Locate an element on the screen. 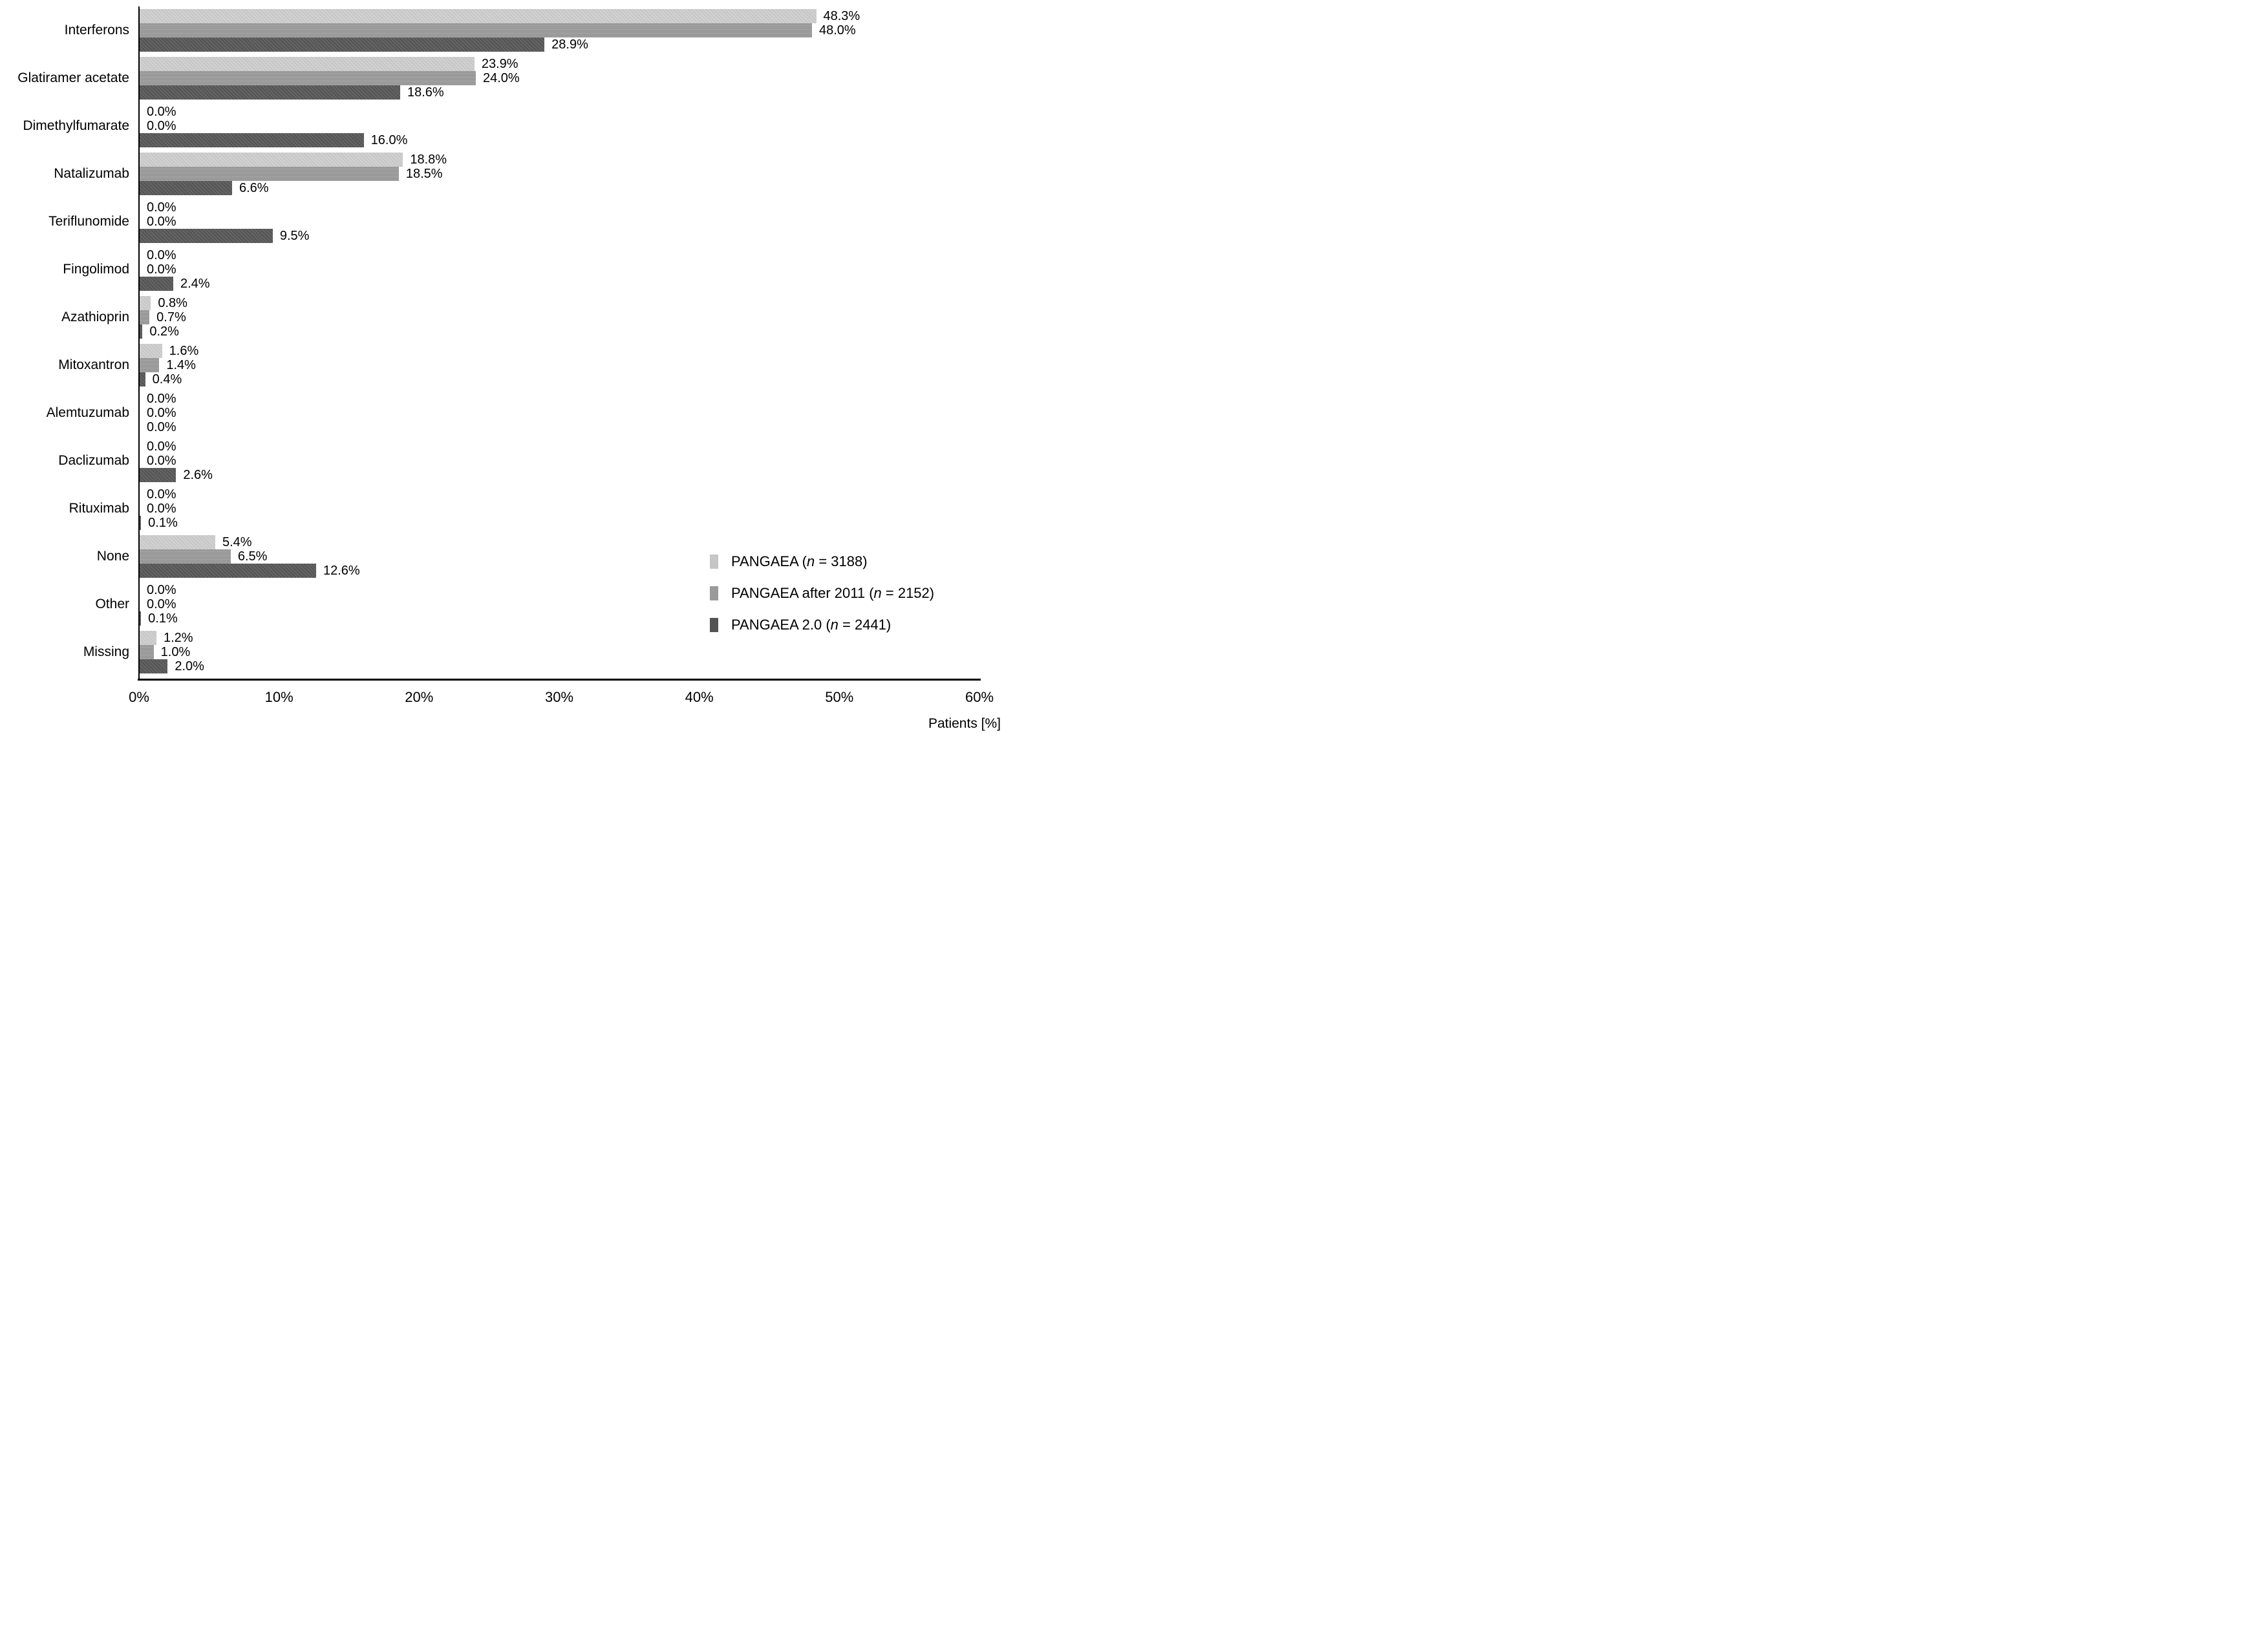 The image size is (2253, 1652). legend-item-pangaea: PANGAEA (n = 3188) is located at coordinates (822, 561).